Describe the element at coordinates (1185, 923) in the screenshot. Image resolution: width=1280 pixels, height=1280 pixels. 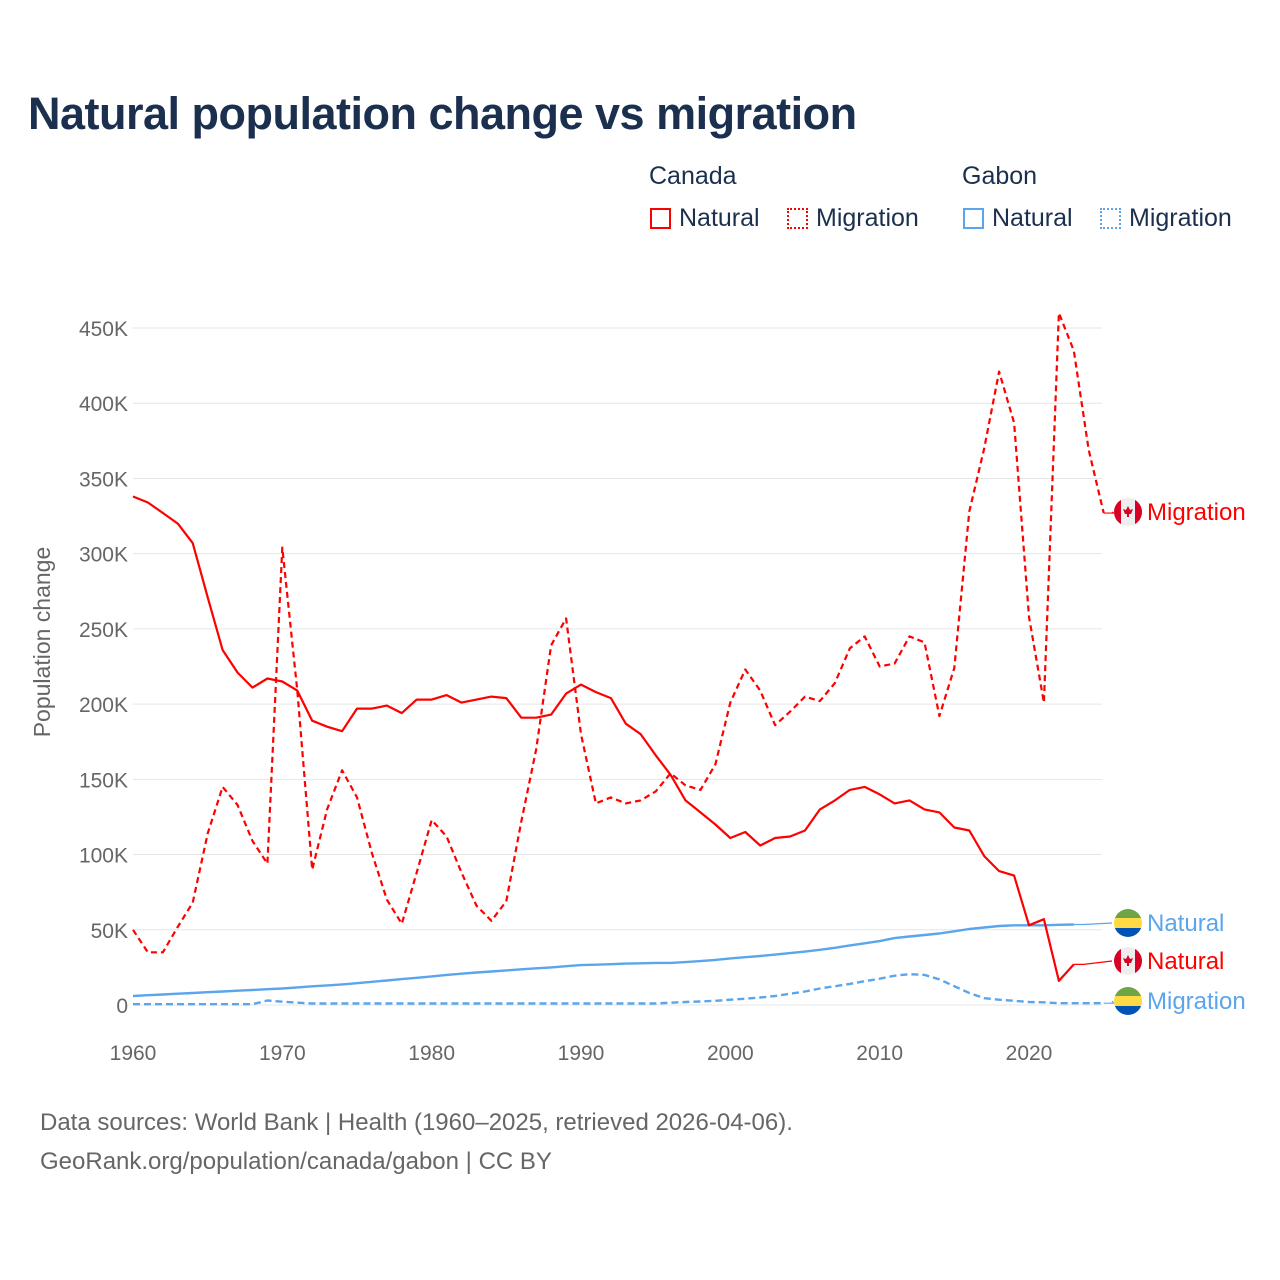
I see `end-label-gabon-natural: Natural` at that location.